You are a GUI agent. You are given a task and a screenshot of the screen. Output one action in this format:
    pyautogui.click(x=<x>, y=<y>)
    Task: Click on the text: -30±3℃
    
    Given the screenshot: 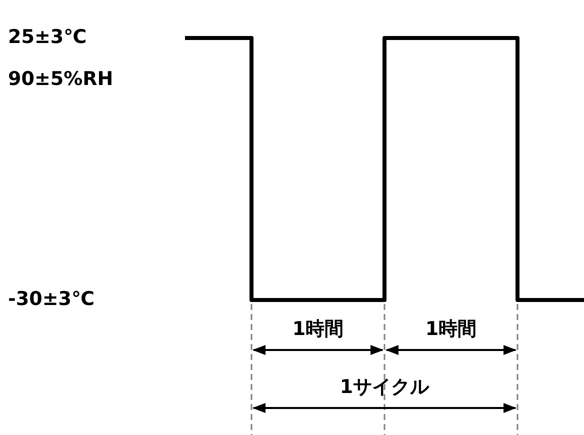 What is the action you would take?
    pyautogui.click(x=51, y=299)
    